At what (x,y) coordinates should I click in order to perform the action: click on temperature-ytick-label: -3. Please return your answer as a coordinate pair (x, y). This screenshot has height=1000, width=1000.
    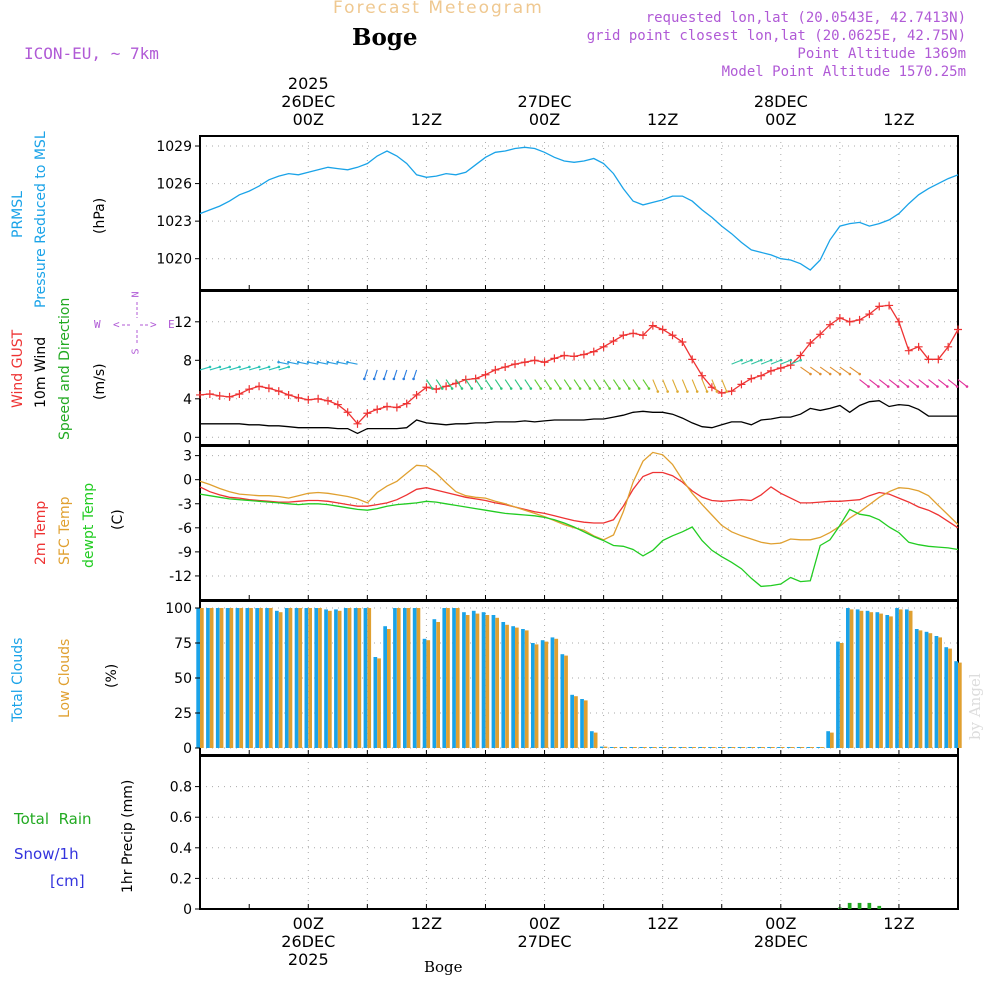
    Looking at the image, I should click on (185, 505).